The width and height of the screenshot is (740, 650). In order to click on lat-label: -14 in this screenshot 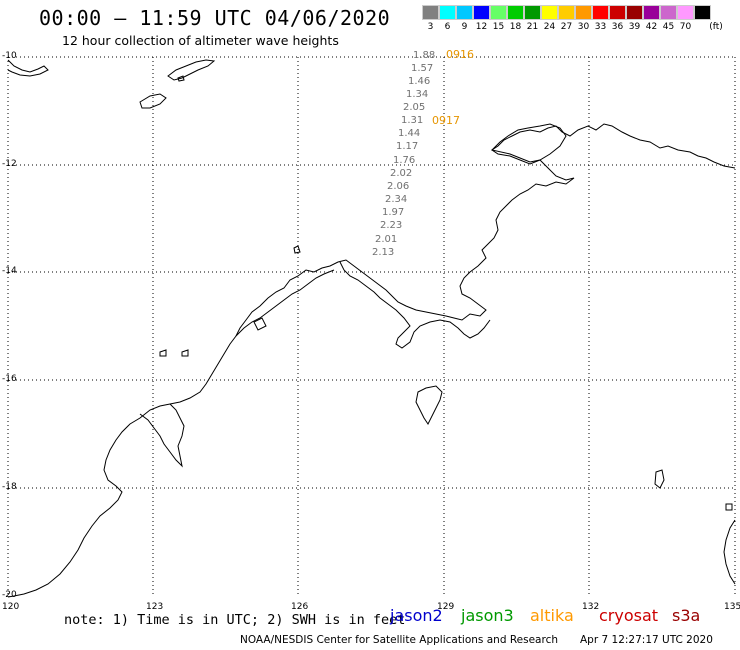, I will do `click(9, 271)`.